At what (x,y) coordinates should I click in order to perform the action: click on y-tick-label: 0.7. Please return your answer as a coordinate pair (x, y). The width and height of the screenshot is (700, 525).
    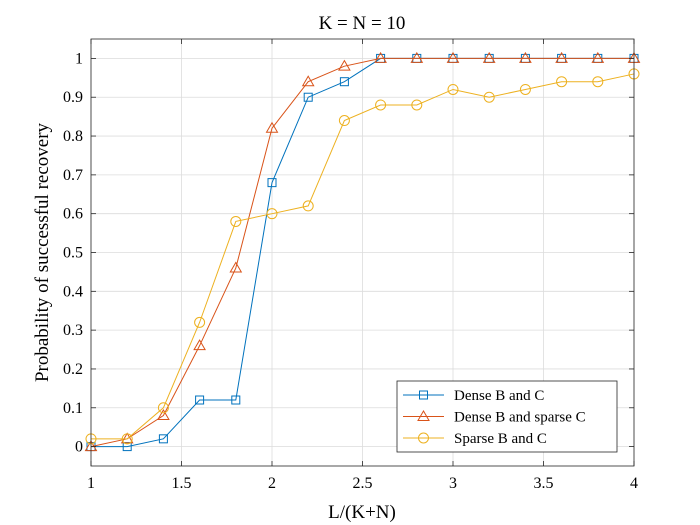
    Looking at the image, I should click on (73, 175).